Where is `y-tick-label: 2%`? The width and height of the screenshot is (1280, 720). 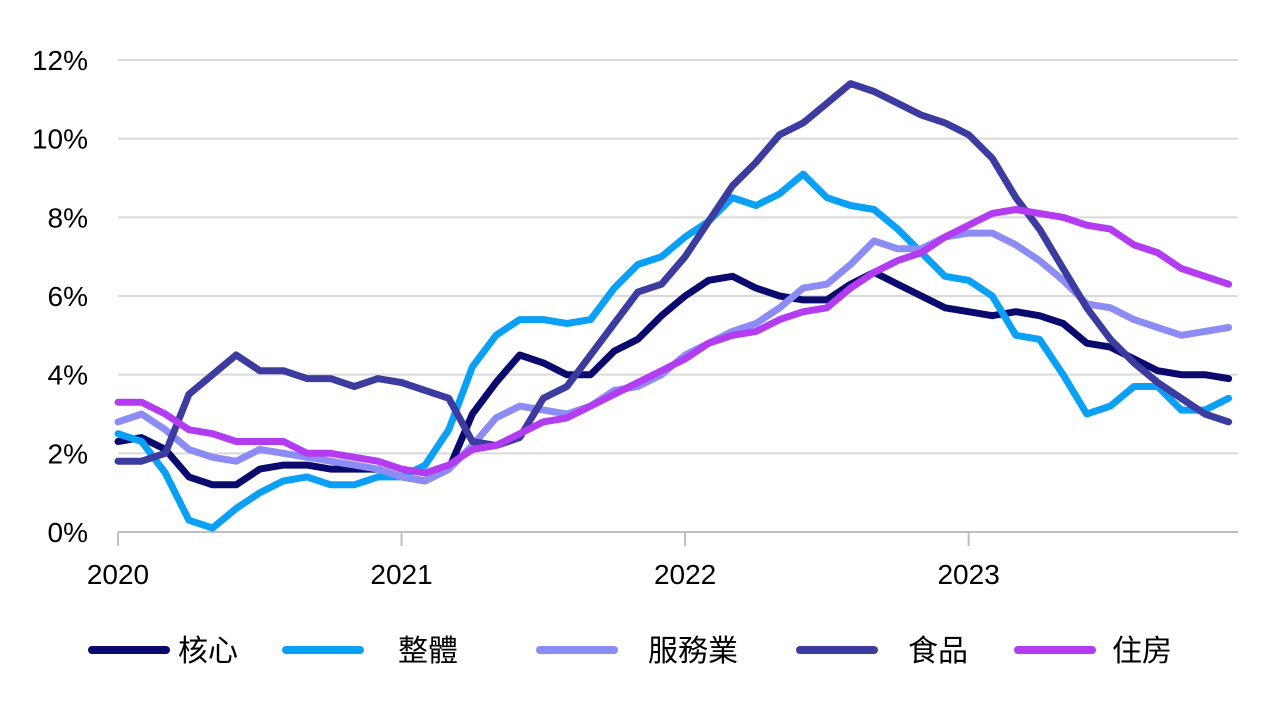 y-tick-label: 2% is located at coordinates (68, 453).